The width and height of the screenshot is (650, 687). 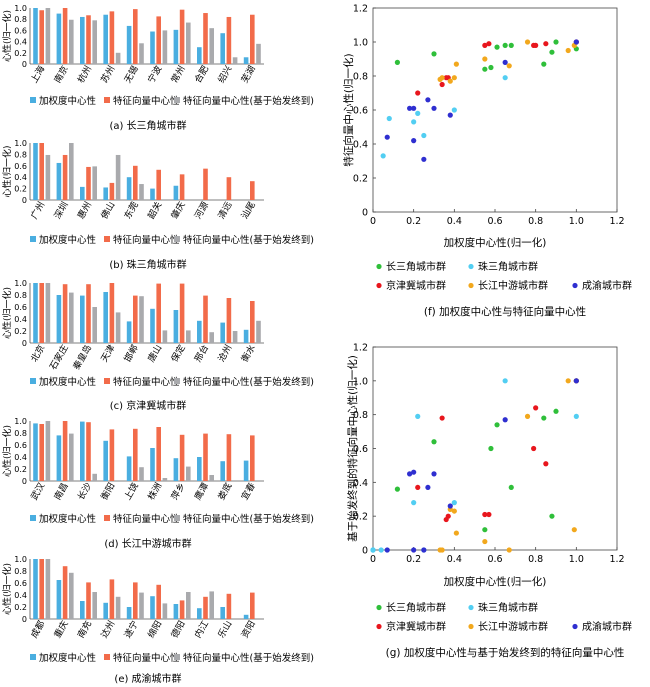 I want to click on x-tick-label: 沧州, so click(x=224, y=354).